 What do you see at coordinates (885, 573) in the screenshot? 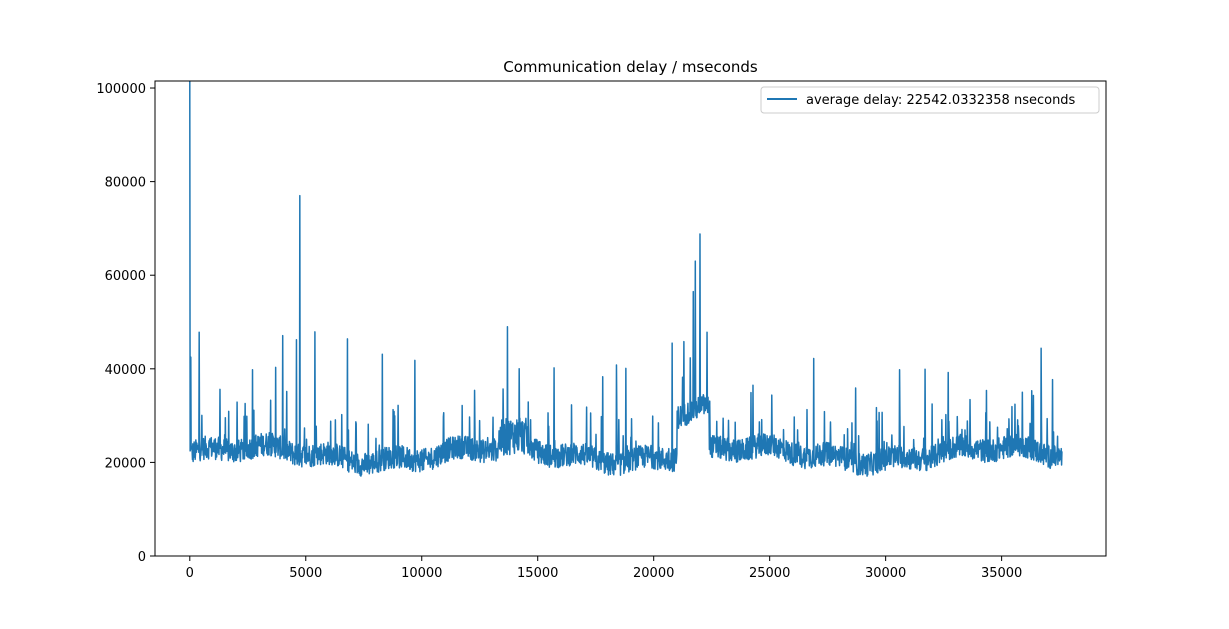
I see `x-tick-label: 30000` at bounding box center [885, 573].